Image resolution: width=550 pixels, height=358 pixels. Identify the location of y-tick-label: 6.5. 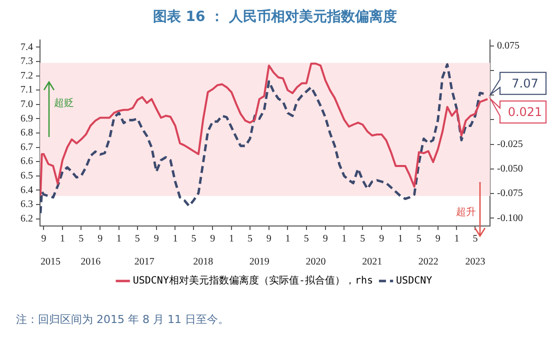
(26, 176).